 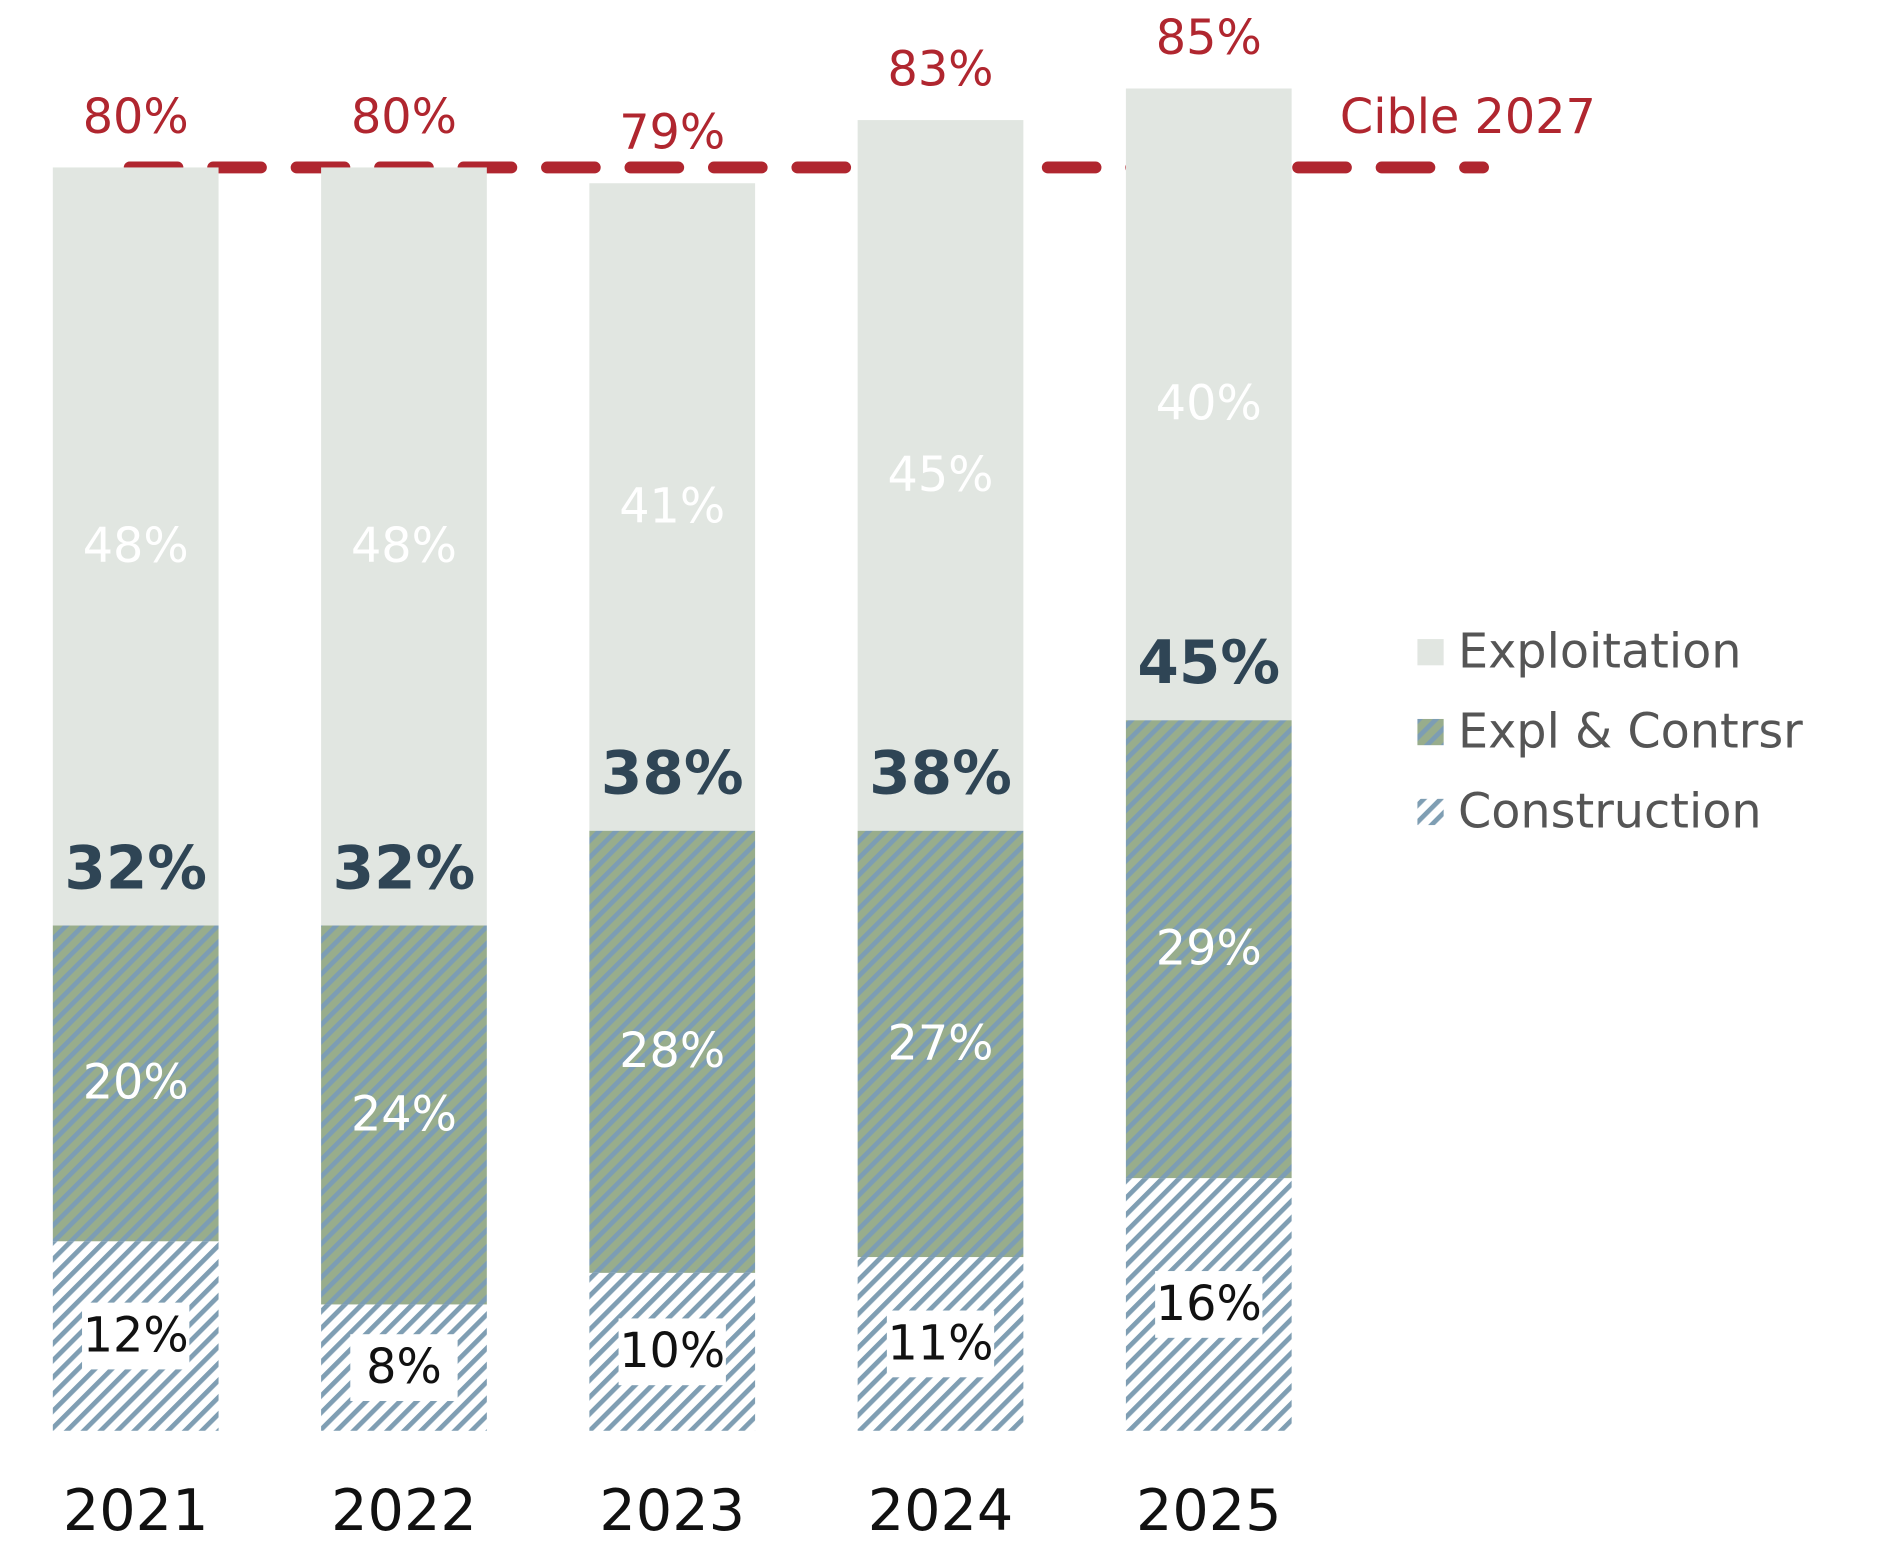 I want to click on total-label: 85%, so click(x=1209, y=38).